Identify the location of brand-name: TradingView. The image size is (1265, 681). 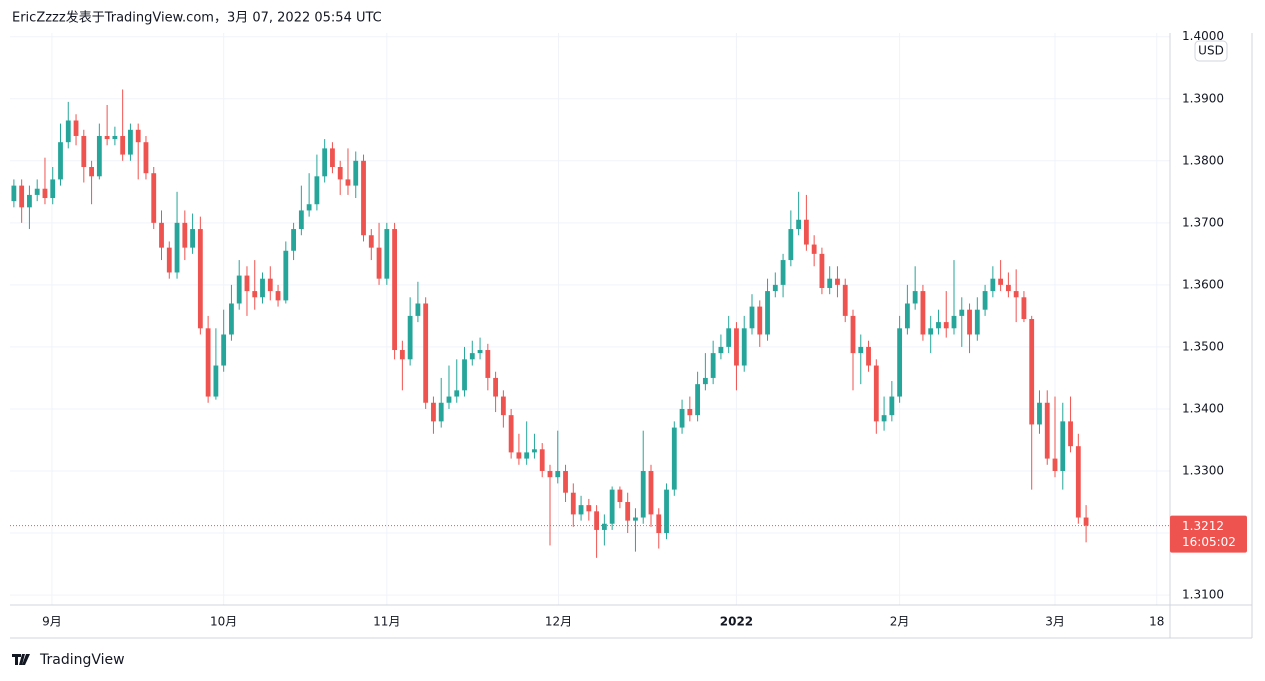
(82, 660).